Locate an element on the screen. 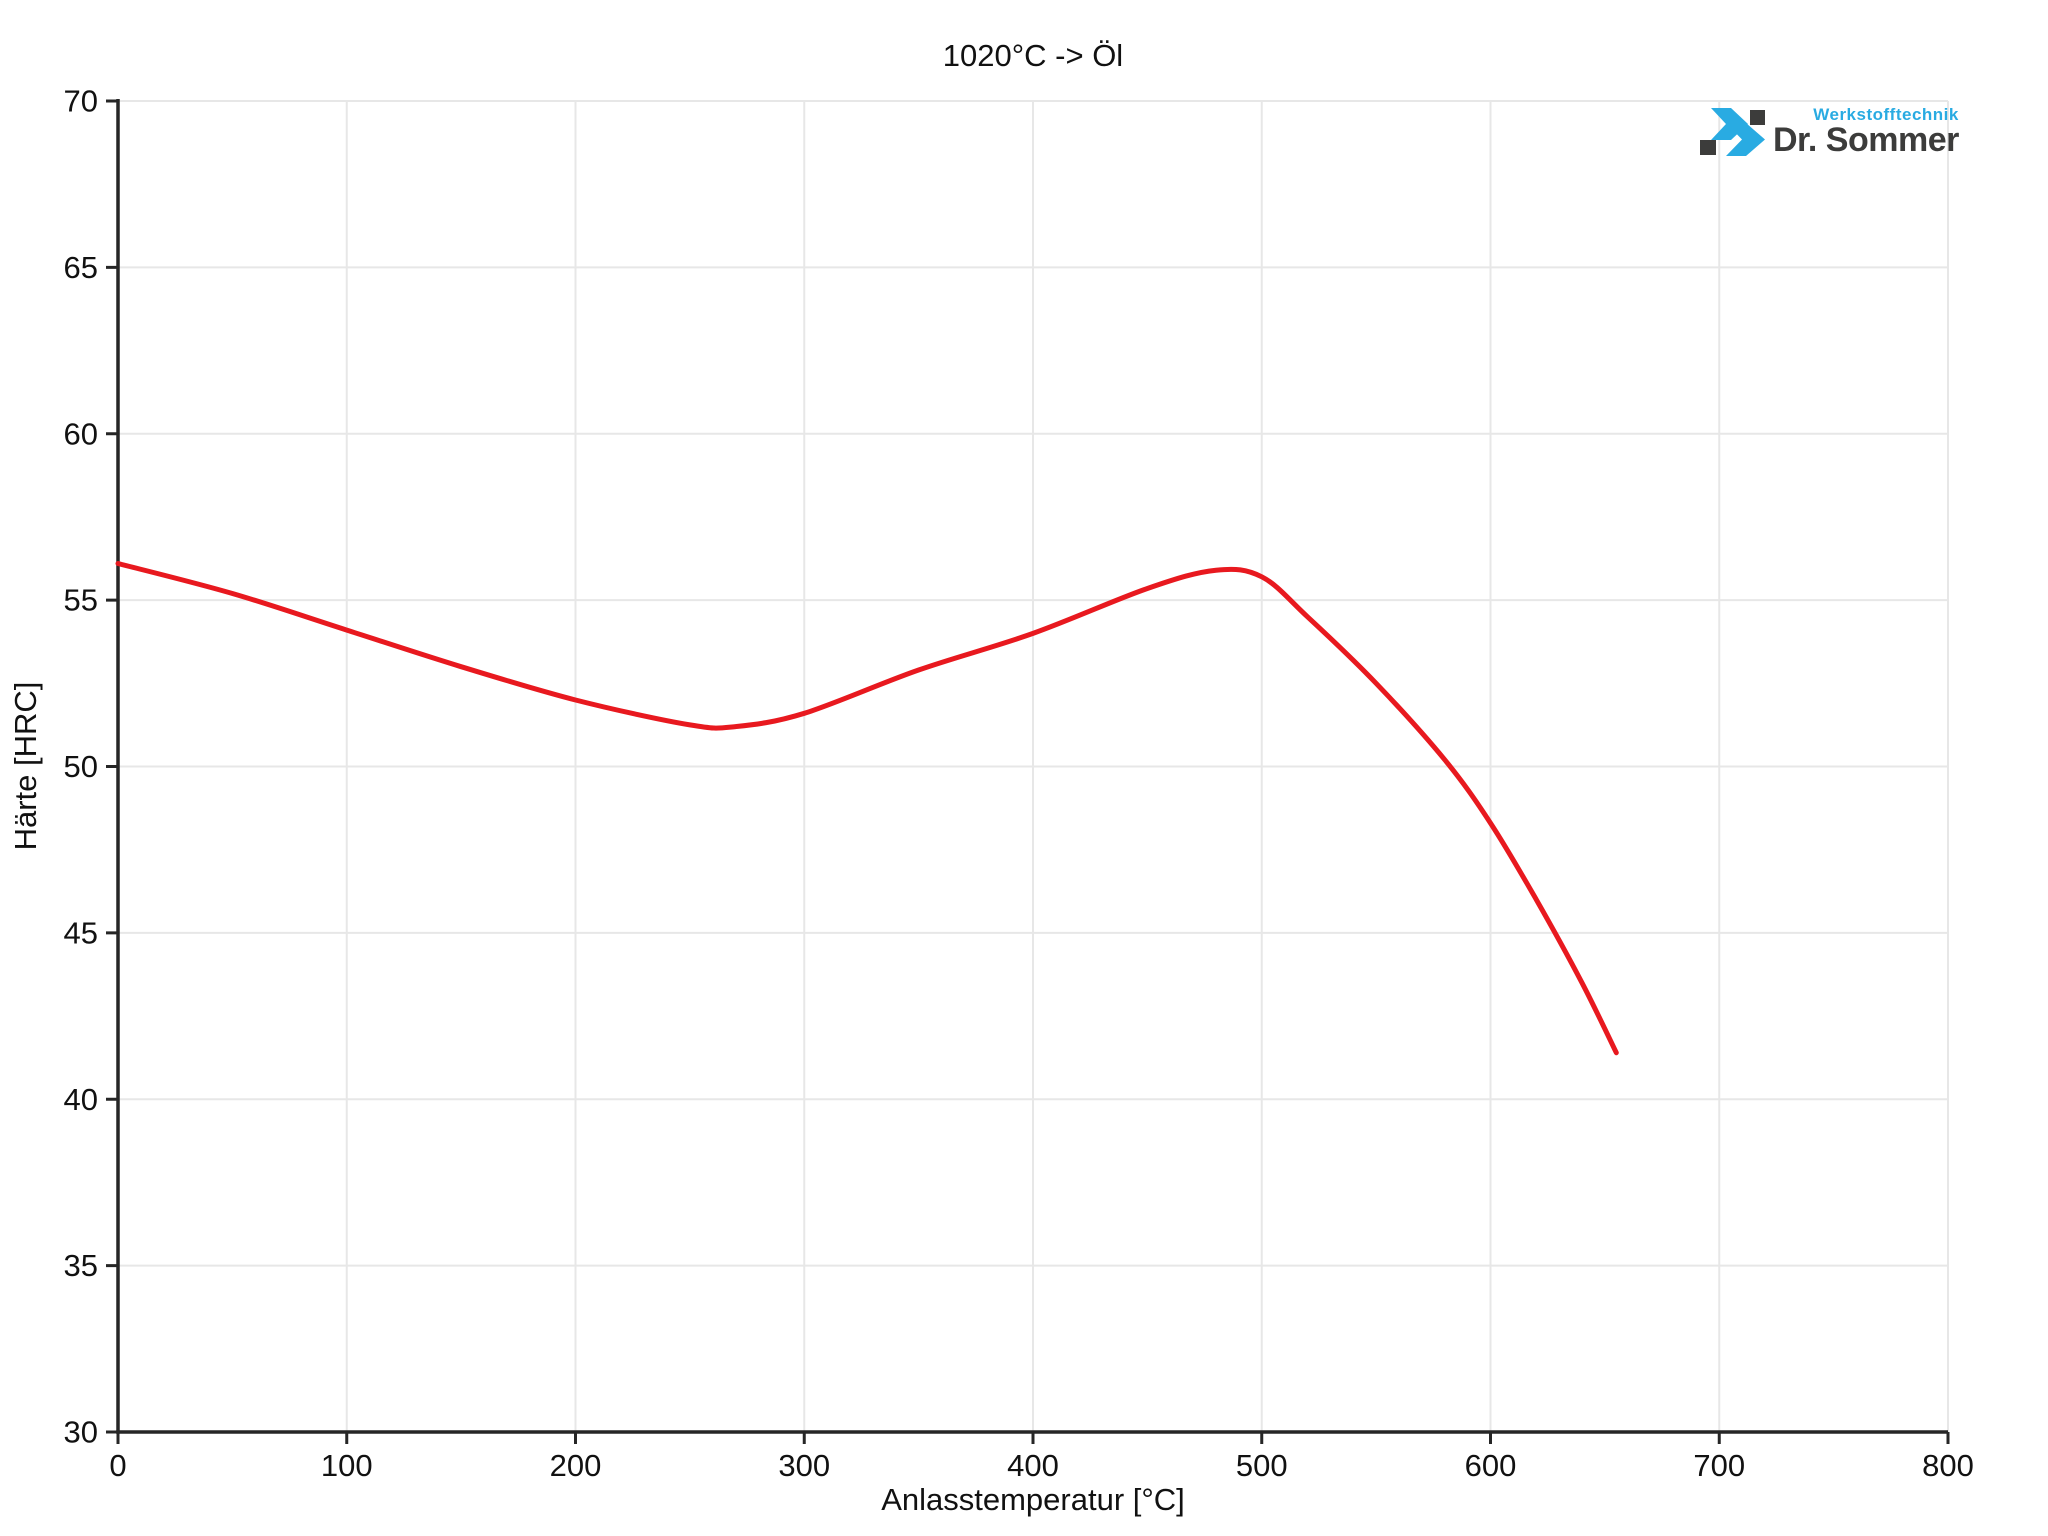 The image size is (2048, 1536). logo-brand: Dr. Sommer is located at coordinates (1866, 140).